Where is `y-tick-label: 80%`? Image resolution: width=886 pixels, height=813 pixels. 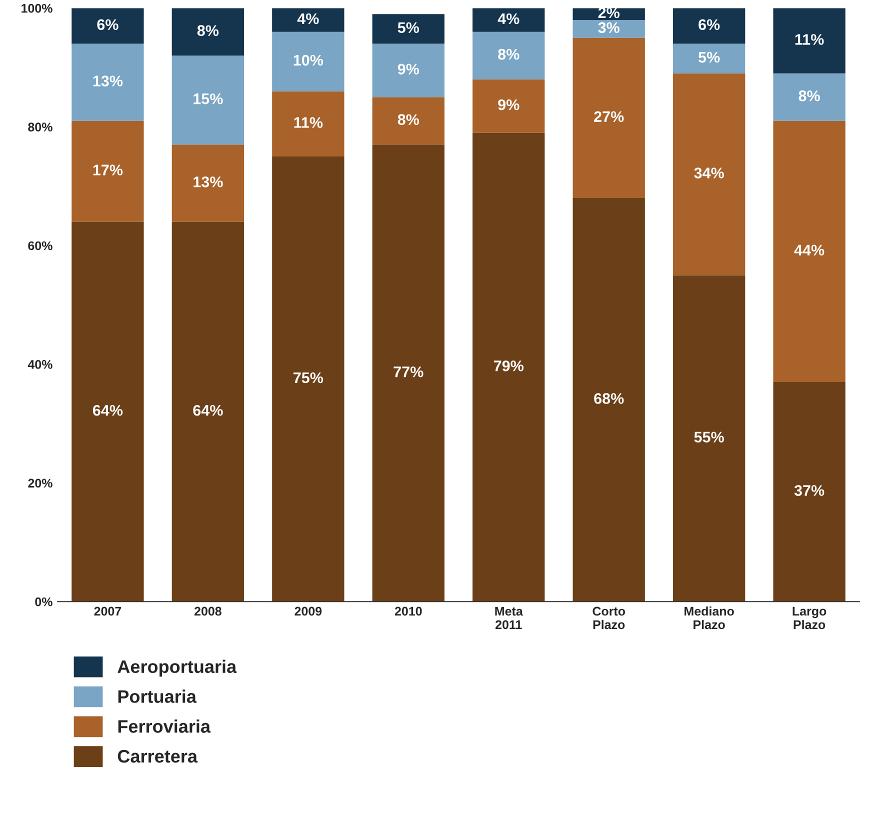 y-tick-label: 80% is located at coordinates (40, 127).